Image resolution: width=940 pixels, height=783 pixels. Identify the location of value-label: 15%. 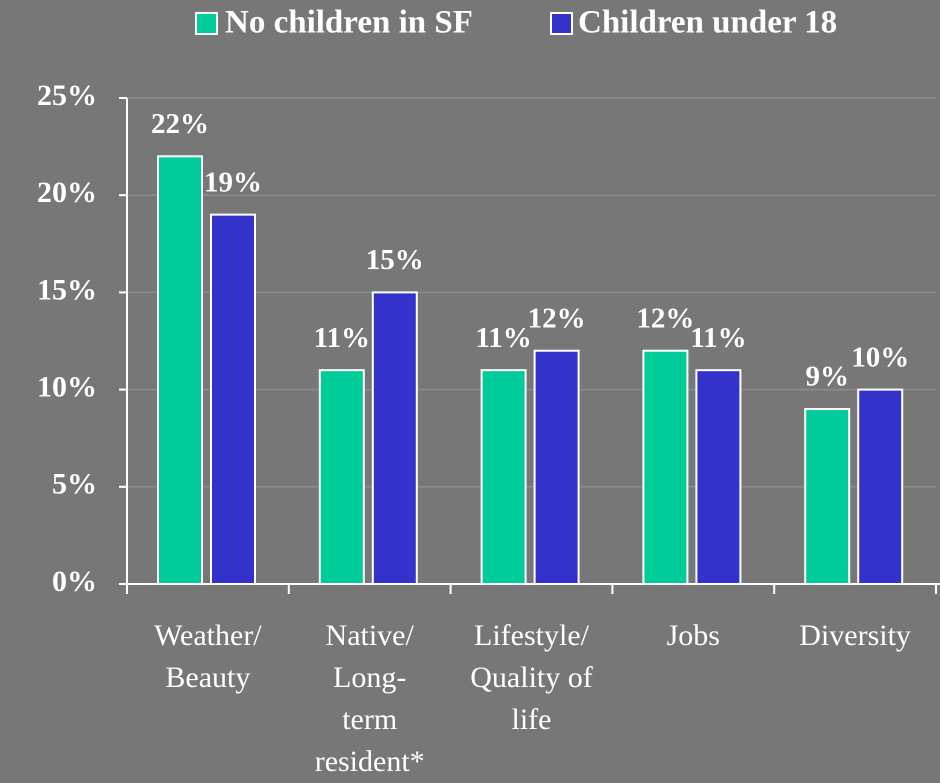
(395, 260).